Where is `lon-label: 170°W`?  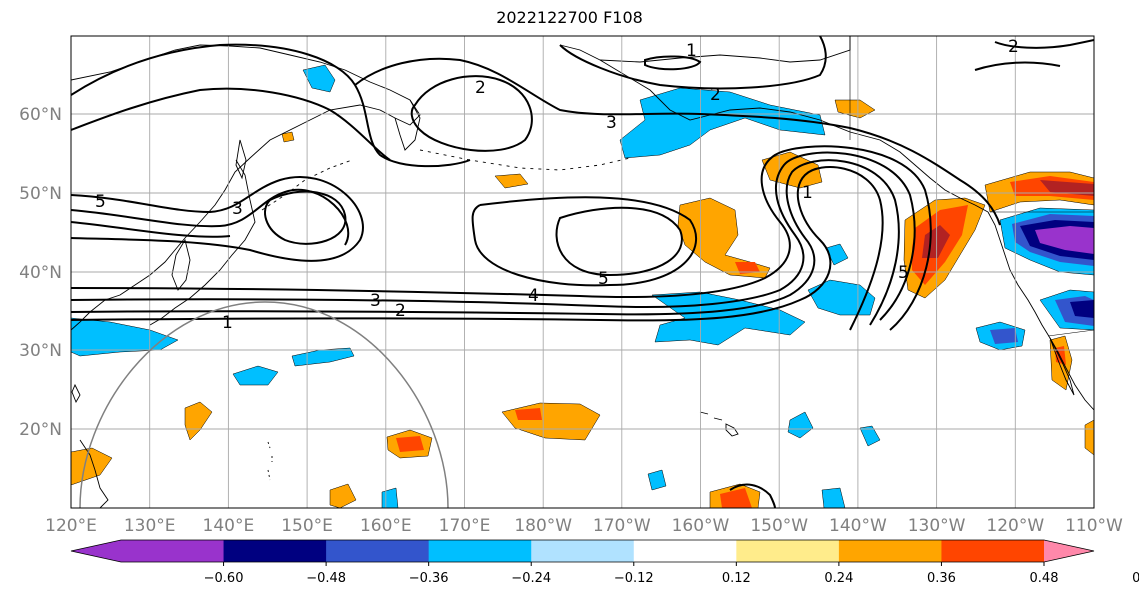 lon-label: 170°W is located at coordinates (622, 526).